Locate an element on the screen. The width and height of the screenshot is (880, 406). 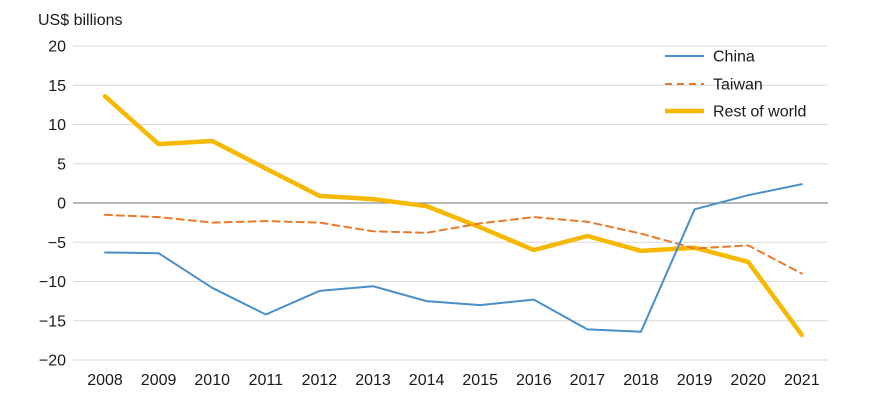
y-tick-label: 0 is located at coordinates (61, 204).